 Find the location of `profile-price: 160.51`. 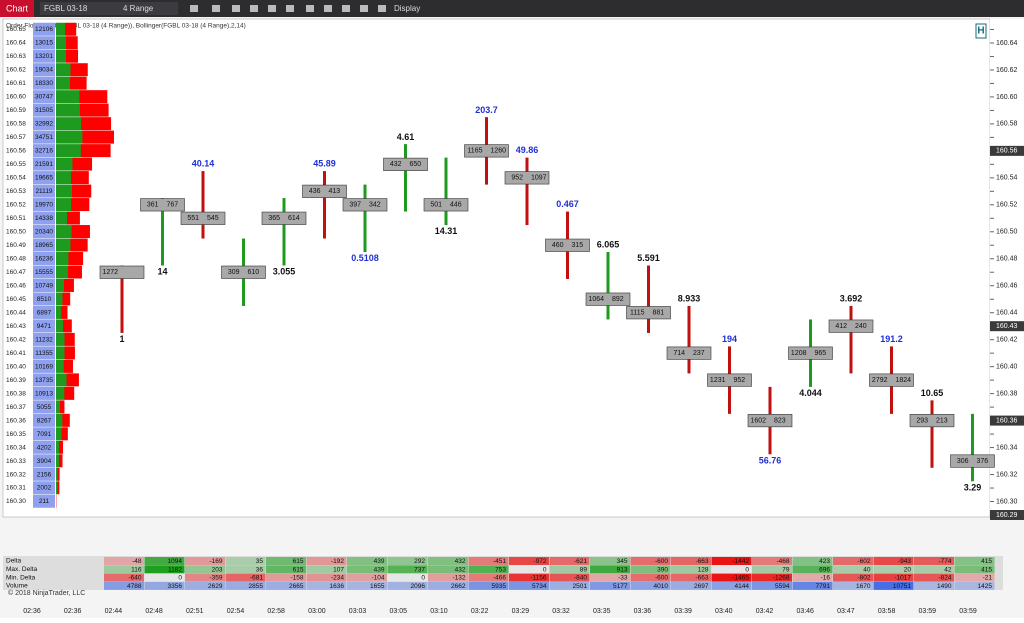

profile-price: 160.51 is located at coordinates (16, 218).